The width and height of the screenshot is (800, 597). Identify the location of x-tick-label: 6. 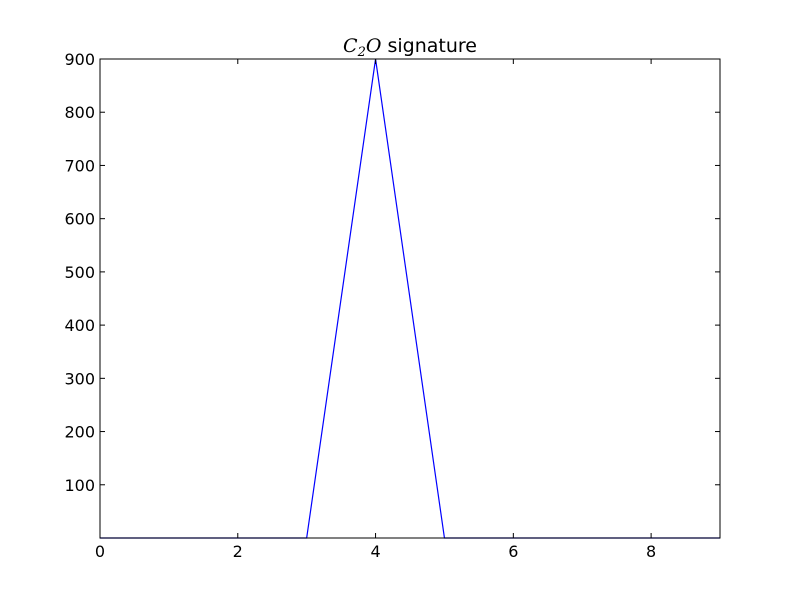
(513, 551).